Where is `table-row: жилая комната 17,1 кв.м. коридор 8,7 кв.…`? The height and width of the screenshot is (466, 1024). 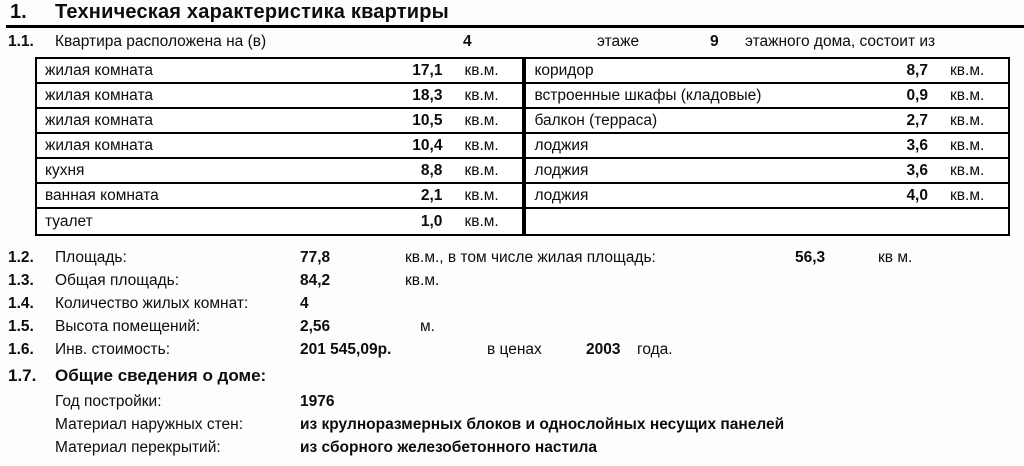
table-row: жилая комната 17,1 кв.м. коридор 8,7 кв.… is located at coordinates (522, 71).